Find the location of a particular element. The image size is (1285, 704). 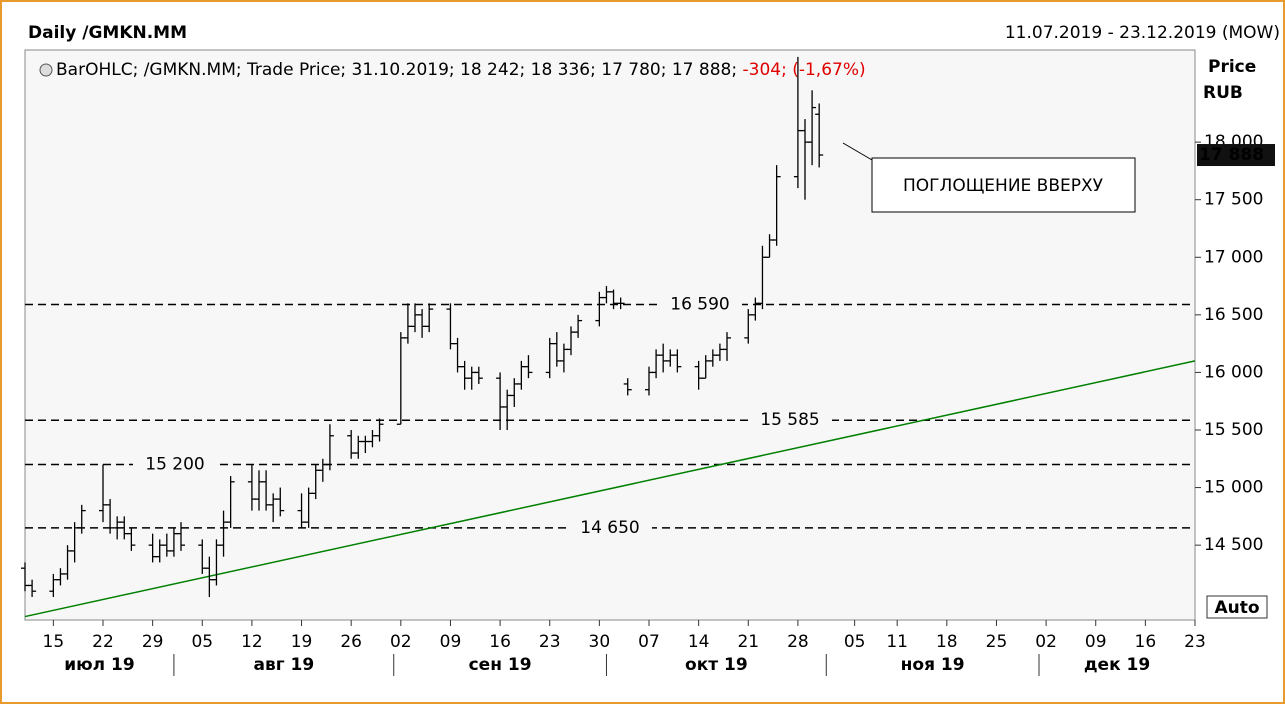

y-tick-label: 16 000 is located at coordinates (1233, 372).